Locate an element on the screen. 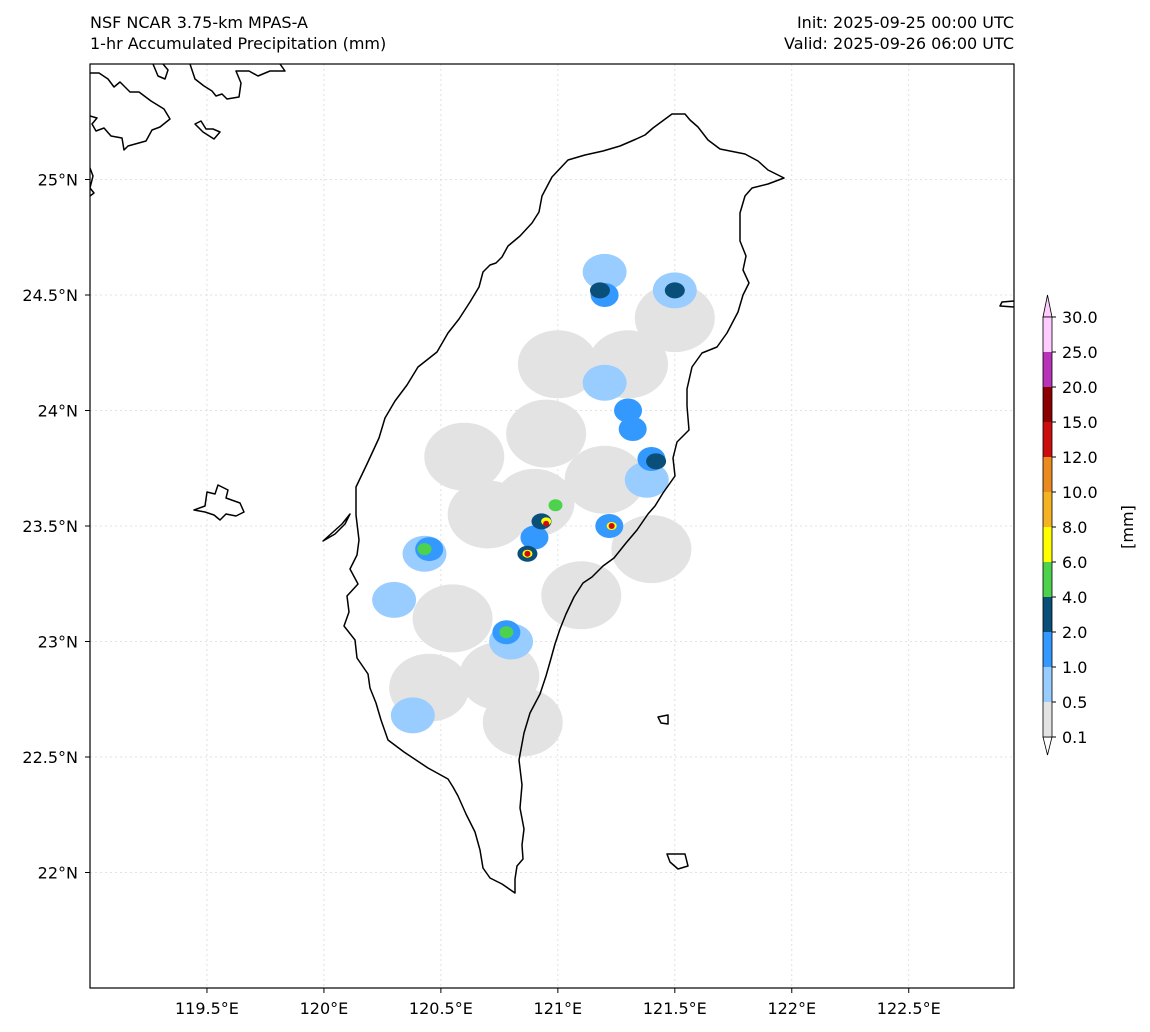 The height and width of the screenshot is (1032, 1150). lat-tick-label: 22°N is located at coordinates (58, 873).